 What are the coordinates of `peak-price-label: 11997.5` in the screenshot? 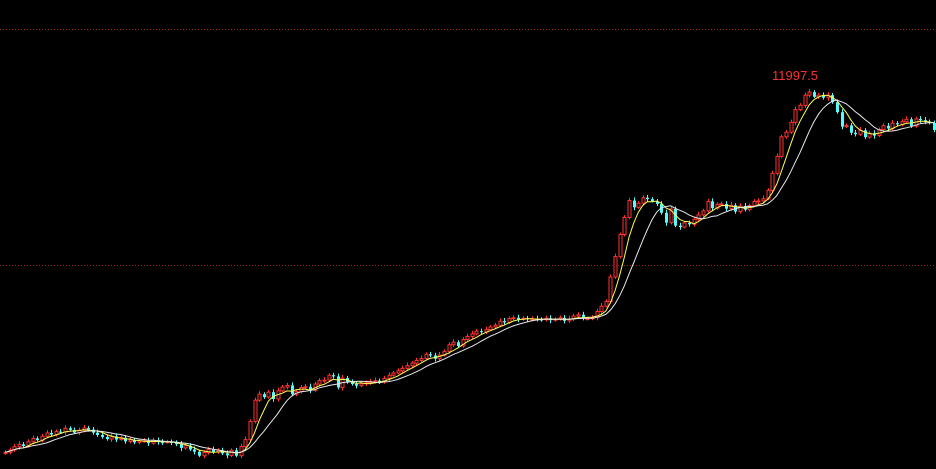 It's located at (795, 75).